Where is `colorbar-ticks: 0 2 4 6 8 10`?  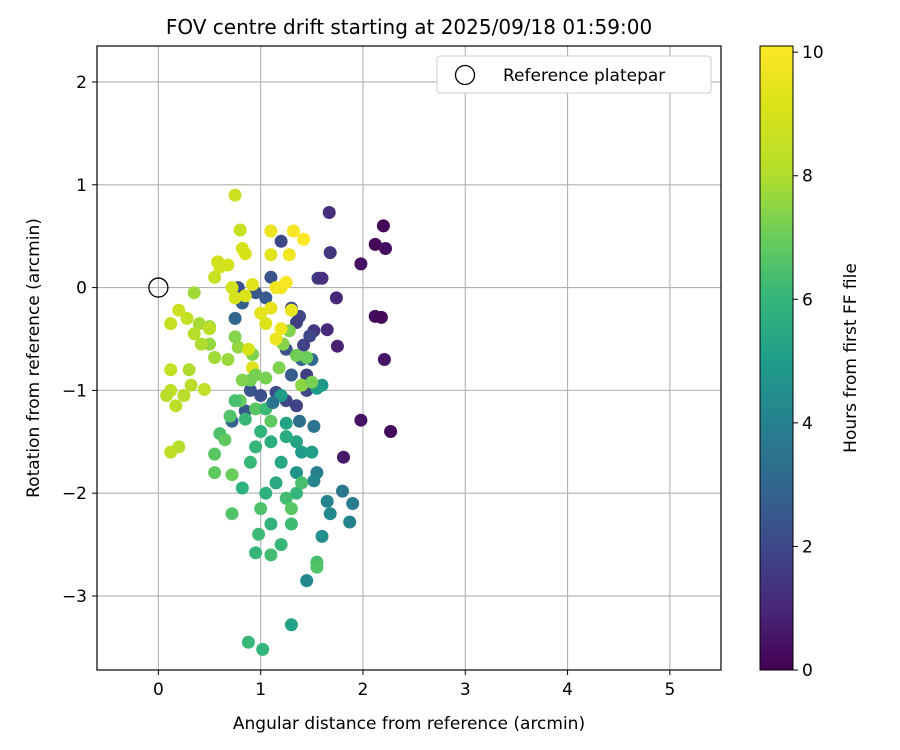 colorbar-ticks: 0 2 4 6 8 10 is located at coordinates (808, 362).